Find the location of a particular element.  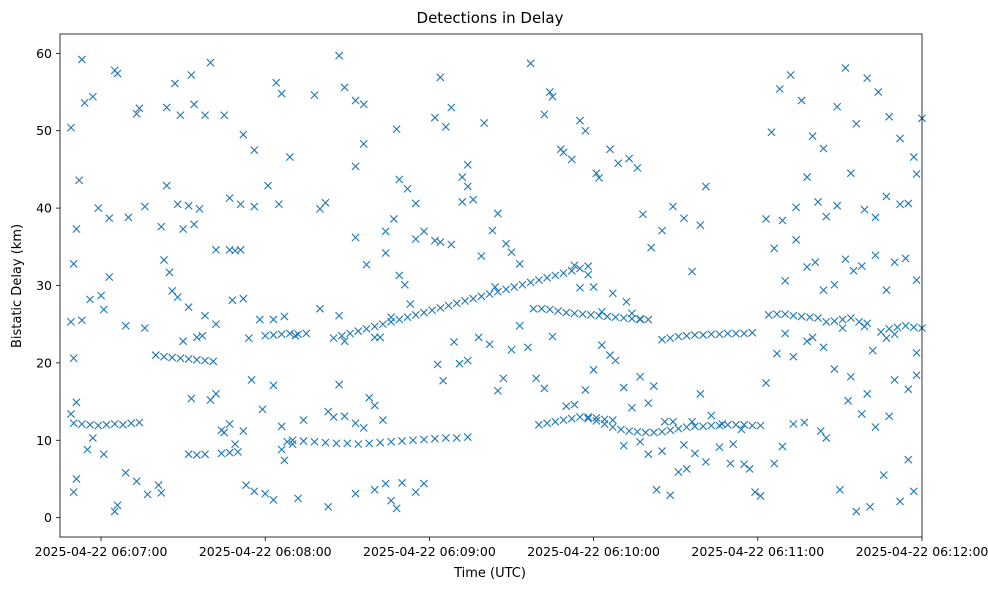

y-tick-label: 60 is located at coordinates (44, 53).